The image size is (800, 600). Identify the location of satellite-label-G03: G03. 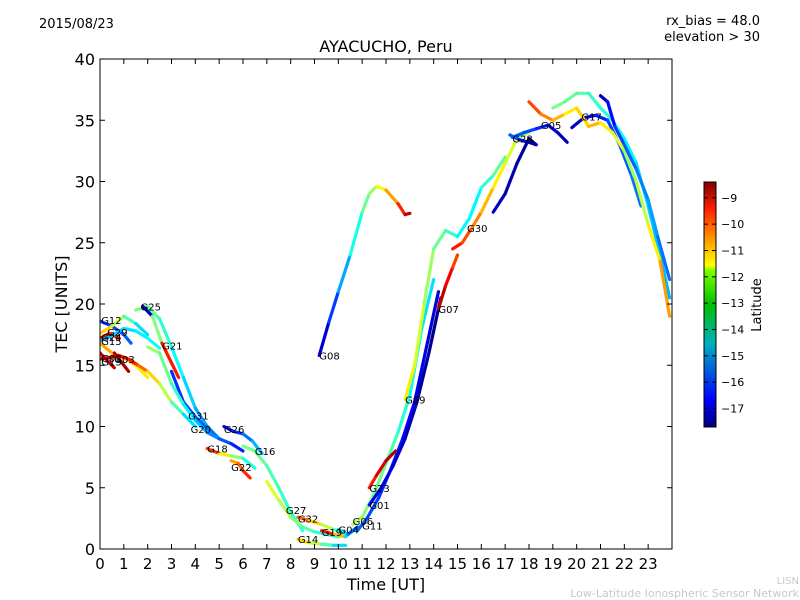
(124, 360).